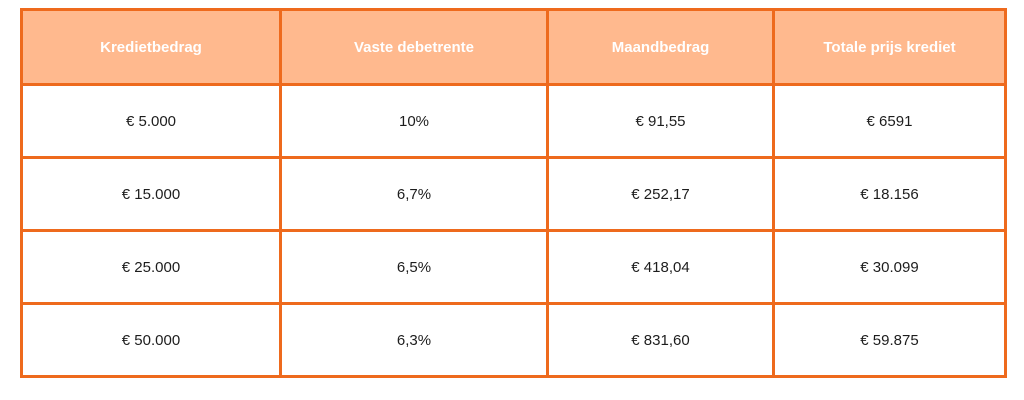 The image size is (1024, 400). Describe the element at coordinates (889, 340) in the screenshot. I see `cell-totale-prijs-krediet: € 59.875` at that location.